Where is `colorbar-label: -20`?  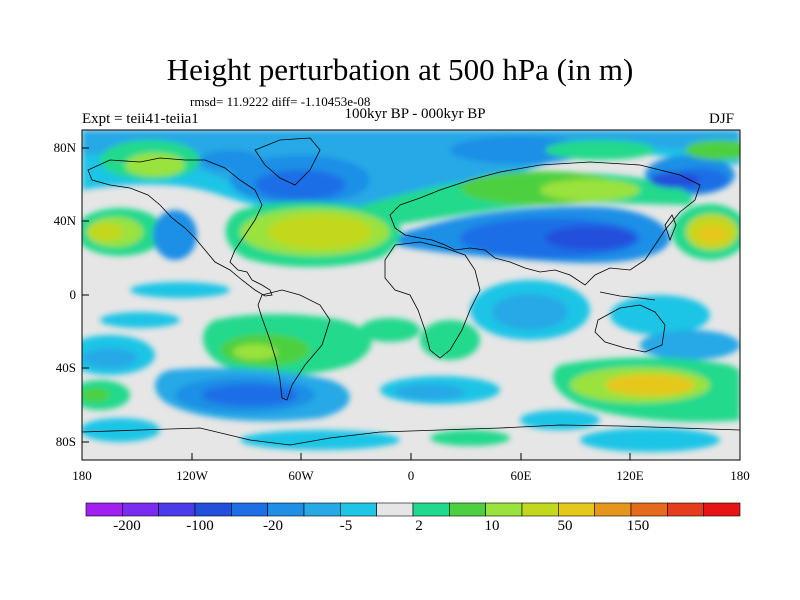 colorbar-label: -20 is located at coordinates (273, 526).